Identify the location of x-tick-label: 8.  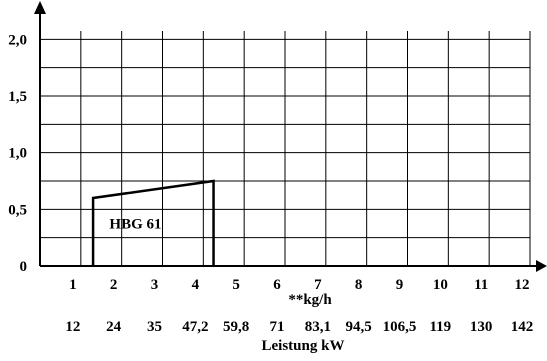
(359, 285).